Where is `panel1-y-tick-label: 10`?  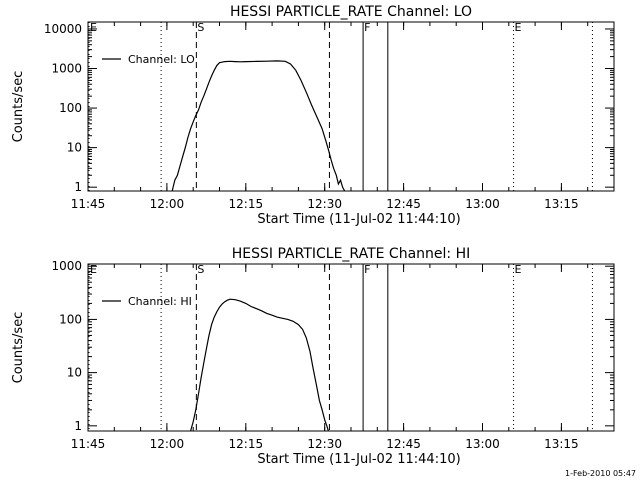 panel1-y-tick-label: 10 is located at coordinates (74, 148).